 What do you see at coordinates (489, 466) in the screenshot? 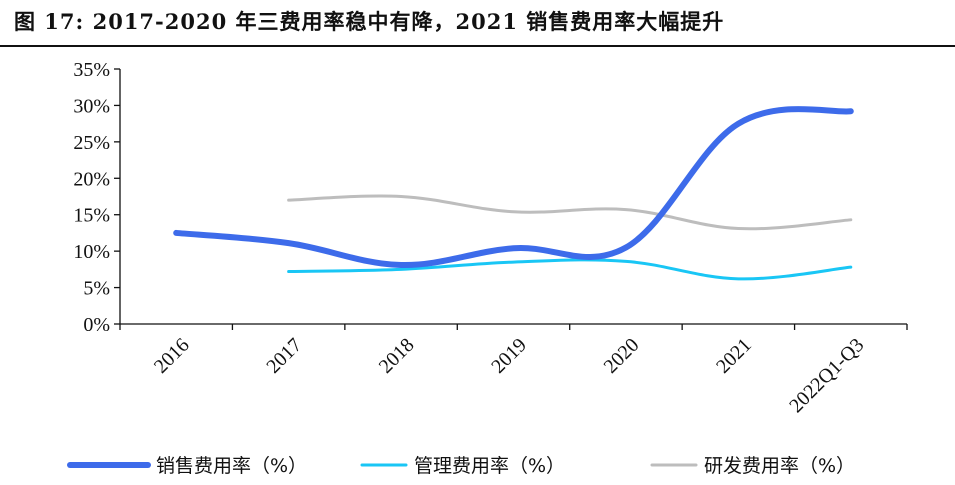
I see `legend-label: 管理费用率（%）` at bounding box center [489, 466].